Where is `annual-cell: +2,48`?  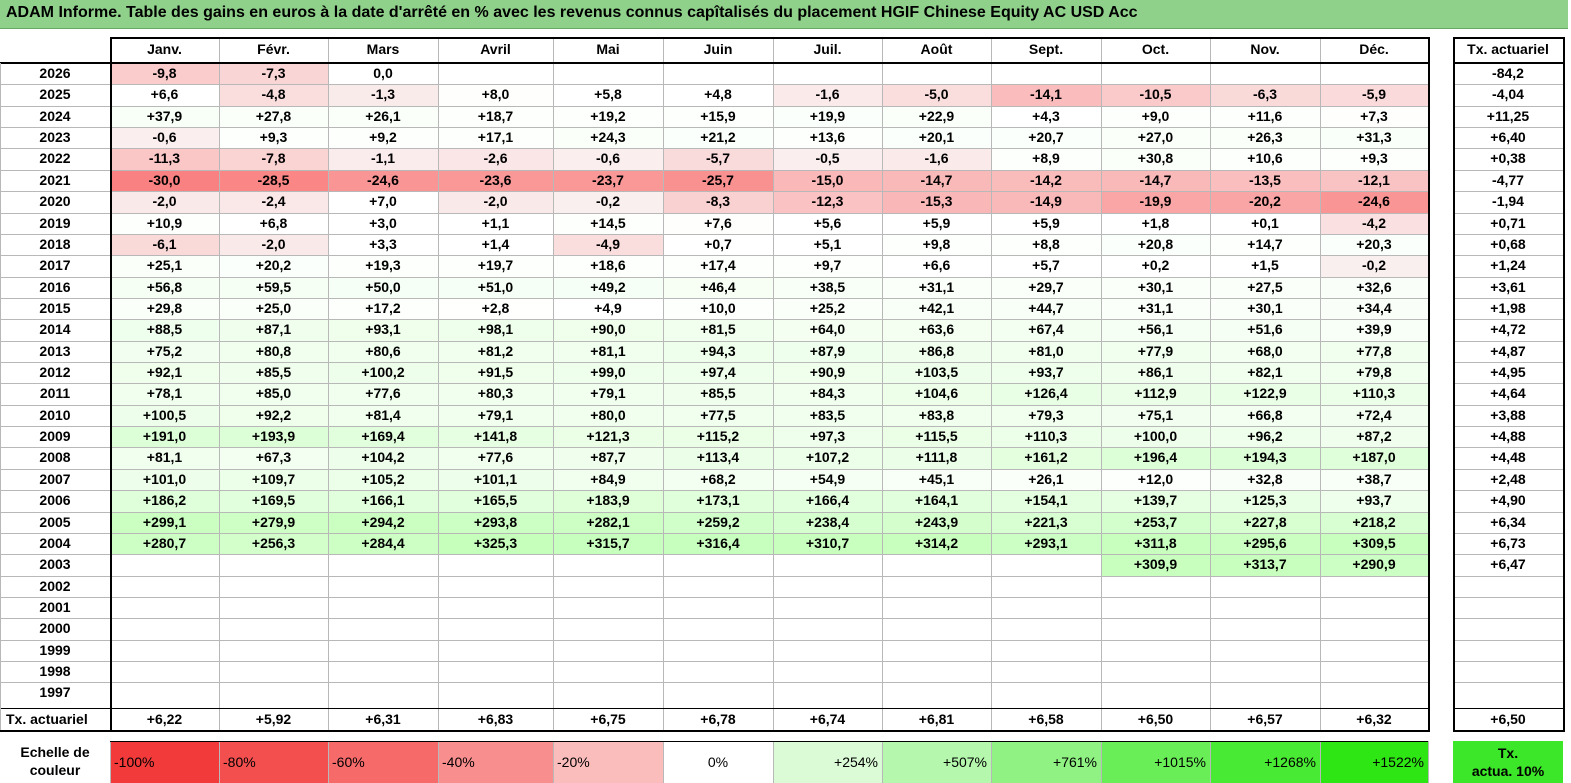
annual-cell: +2,48 is located at coordinates (1508, 478).